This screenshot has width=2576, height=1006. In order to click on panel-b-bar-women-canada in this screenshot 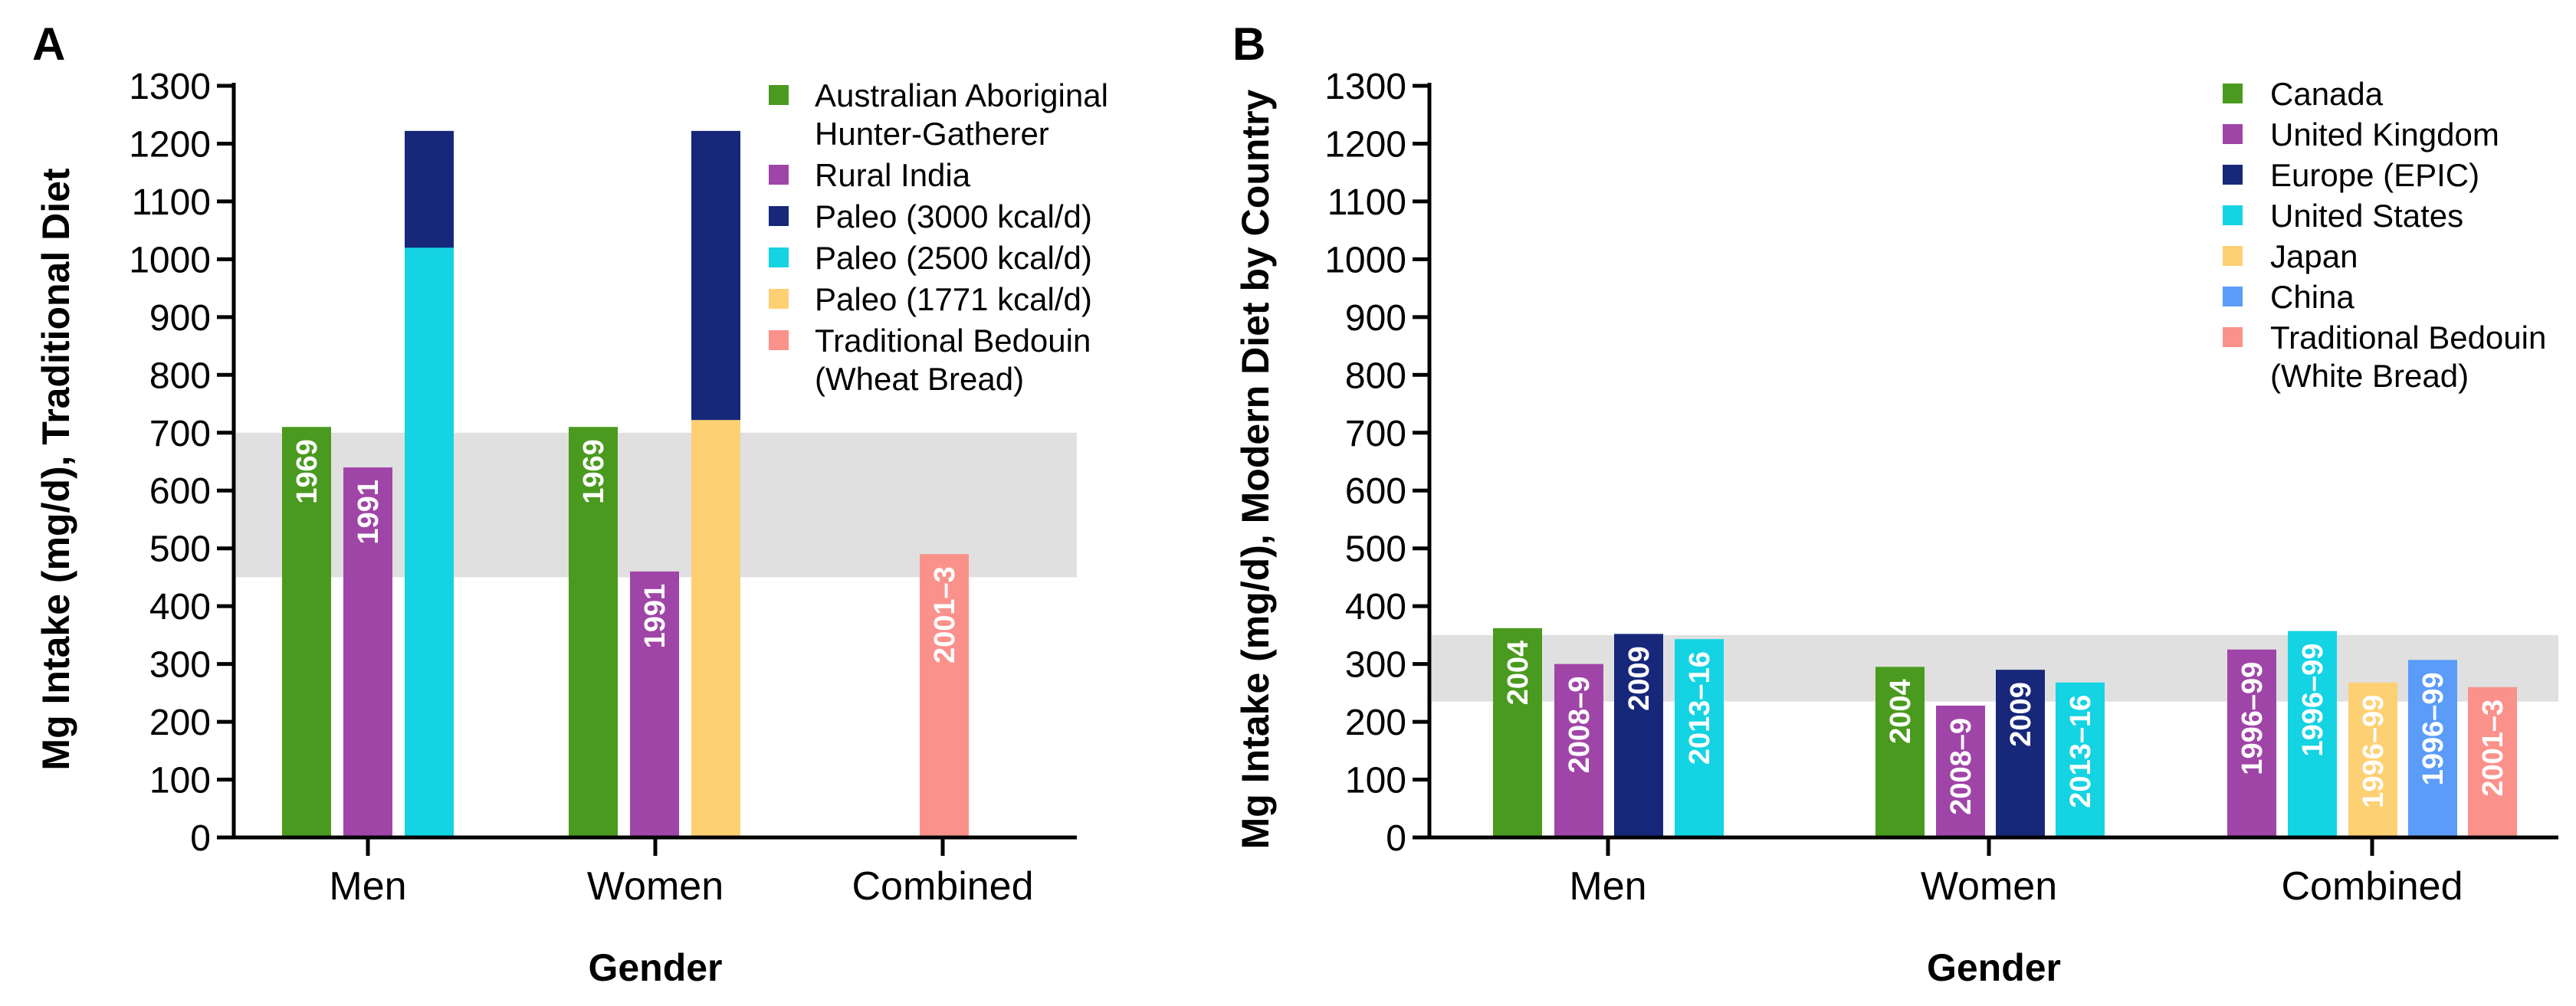, I will do `click(1900, 752)`.